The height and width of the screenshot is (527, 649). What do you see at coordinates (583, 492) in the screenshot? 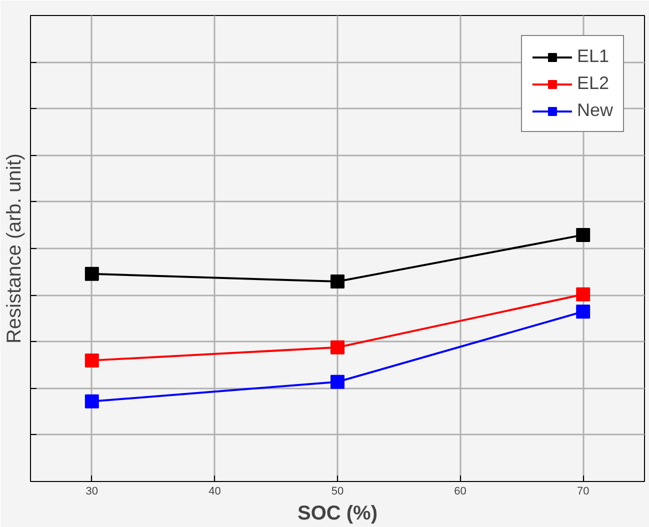
I see `x-tick-label: 70` at bounding box center [583, 492].